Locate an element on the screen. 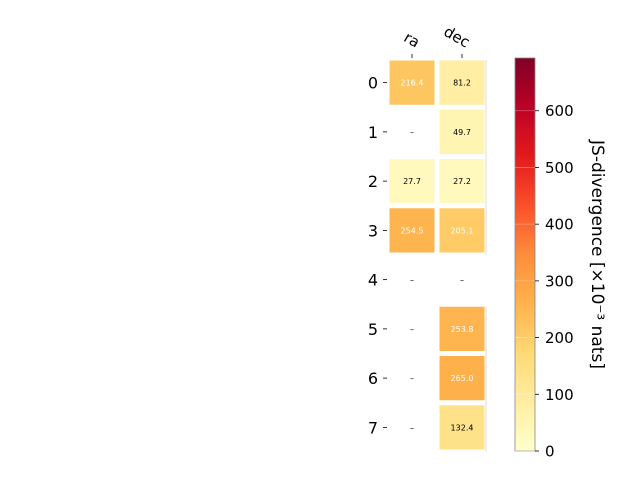  row-label: 2 is located at coordinates (373, 181).